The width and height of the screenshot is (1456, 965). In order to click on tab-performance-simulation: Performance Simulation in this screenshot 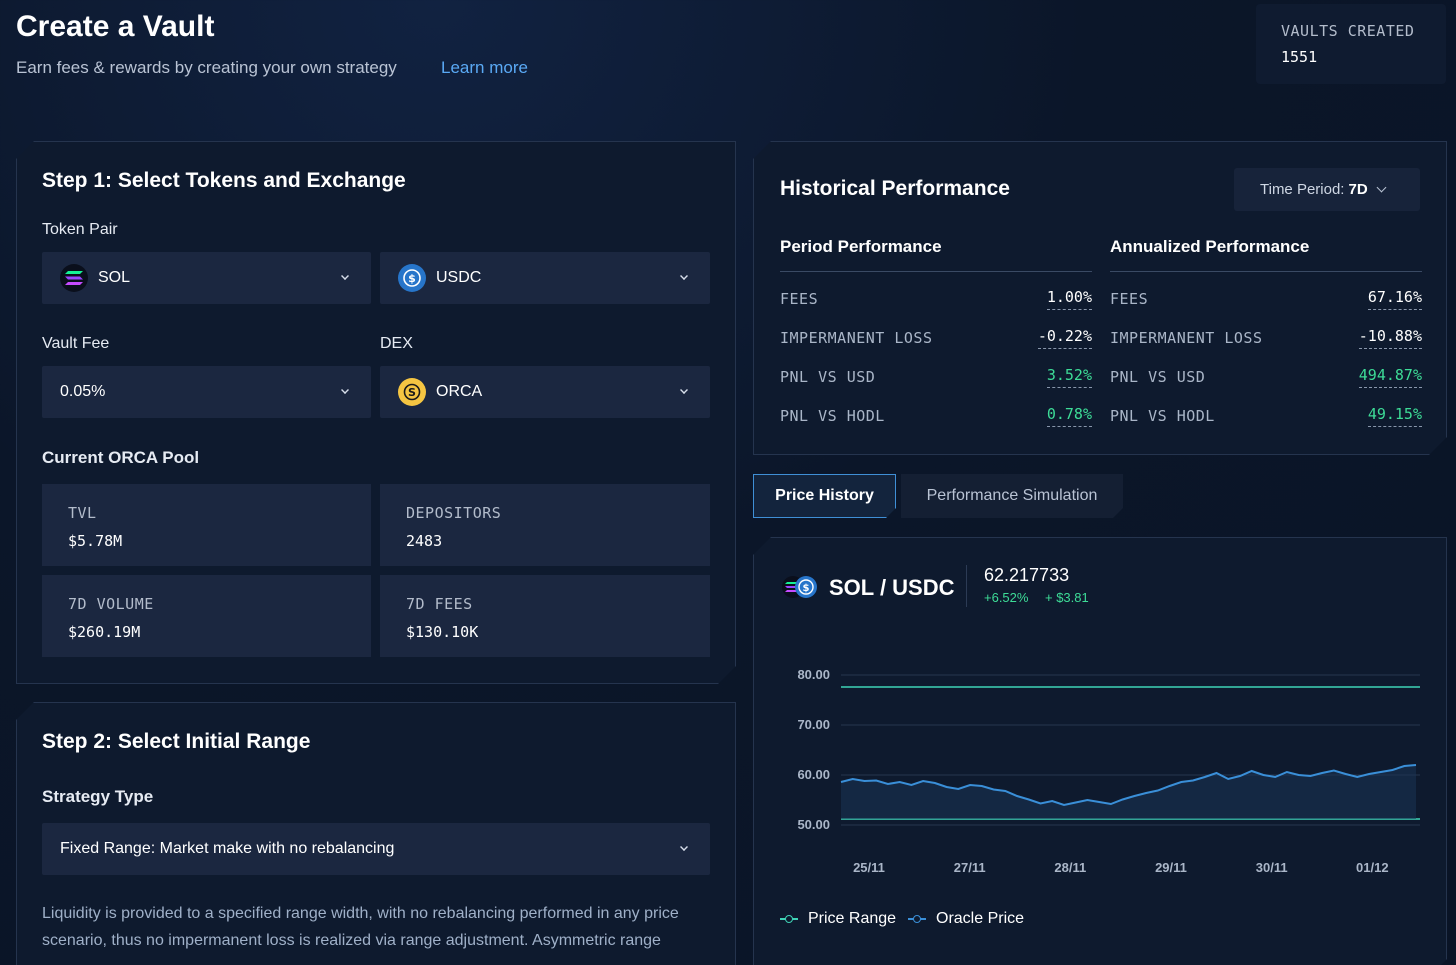, I will do `click(1012, 496)`.